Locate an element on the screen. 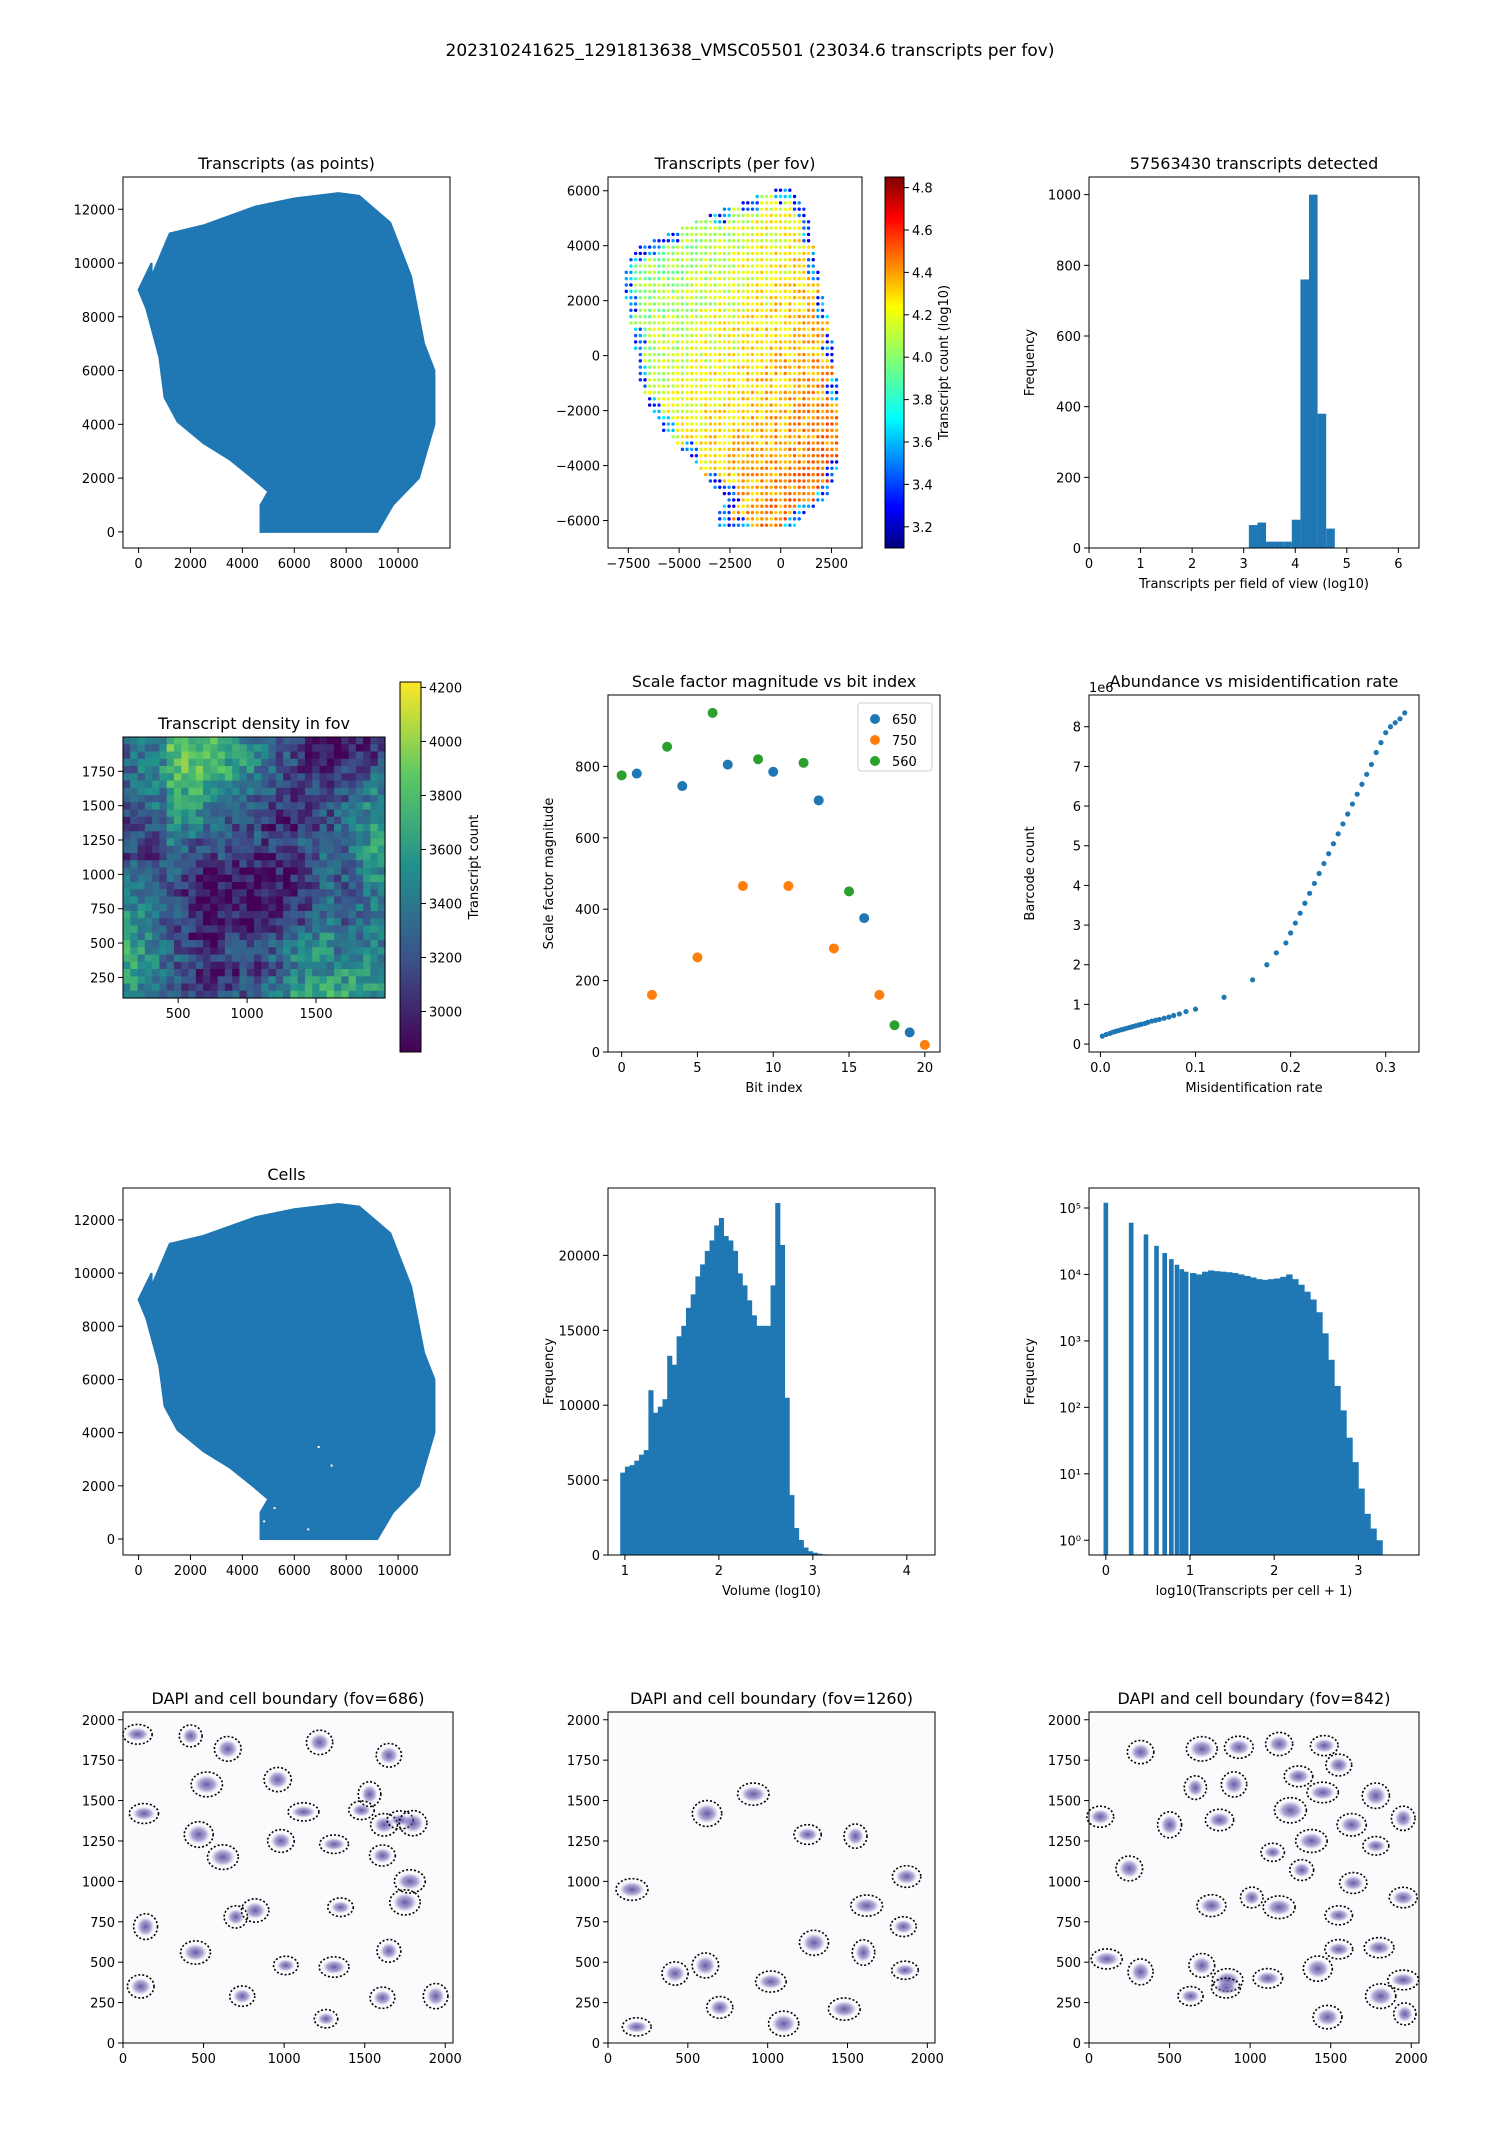  barcode-point is located at coordinates (1195, 1009).